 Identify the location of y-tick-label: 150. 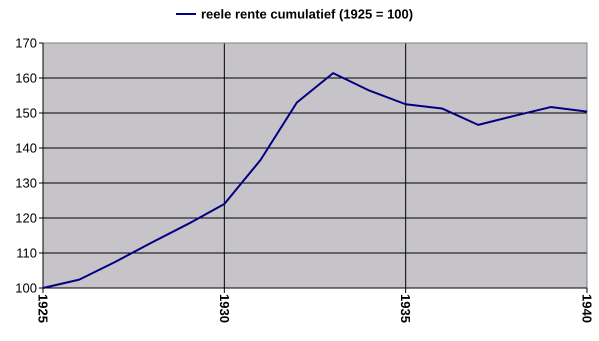
(26, 113).